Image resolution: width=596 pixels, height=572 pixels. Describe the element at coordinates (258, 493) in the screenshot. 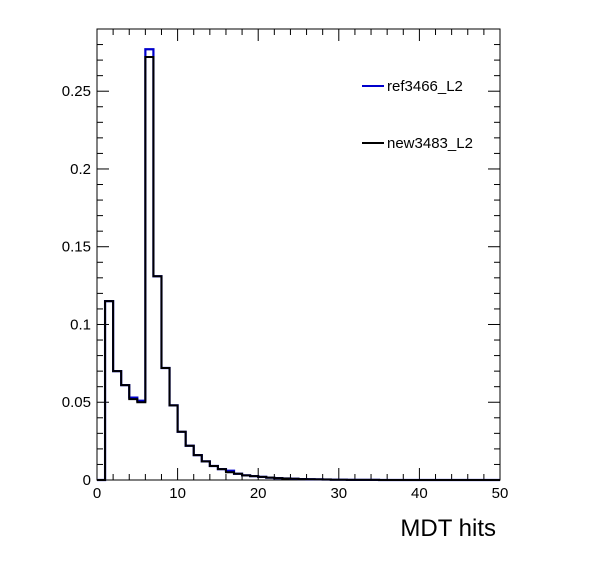

I see `x-tick-label: 20` at that location.